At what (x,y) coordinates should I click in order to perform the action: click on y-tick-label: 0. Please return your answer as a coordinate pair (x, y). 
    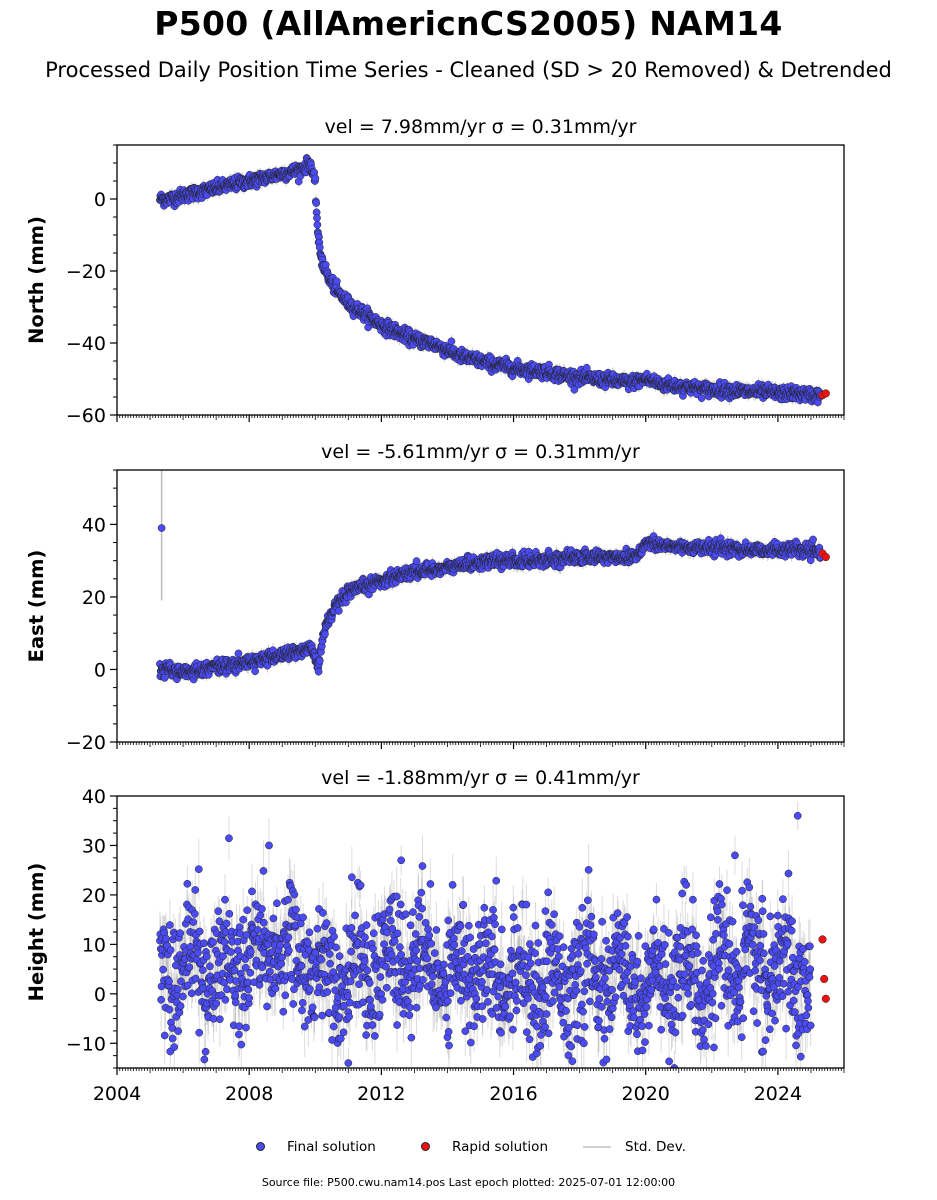
    Looking at the image, I should click on (100, 200).